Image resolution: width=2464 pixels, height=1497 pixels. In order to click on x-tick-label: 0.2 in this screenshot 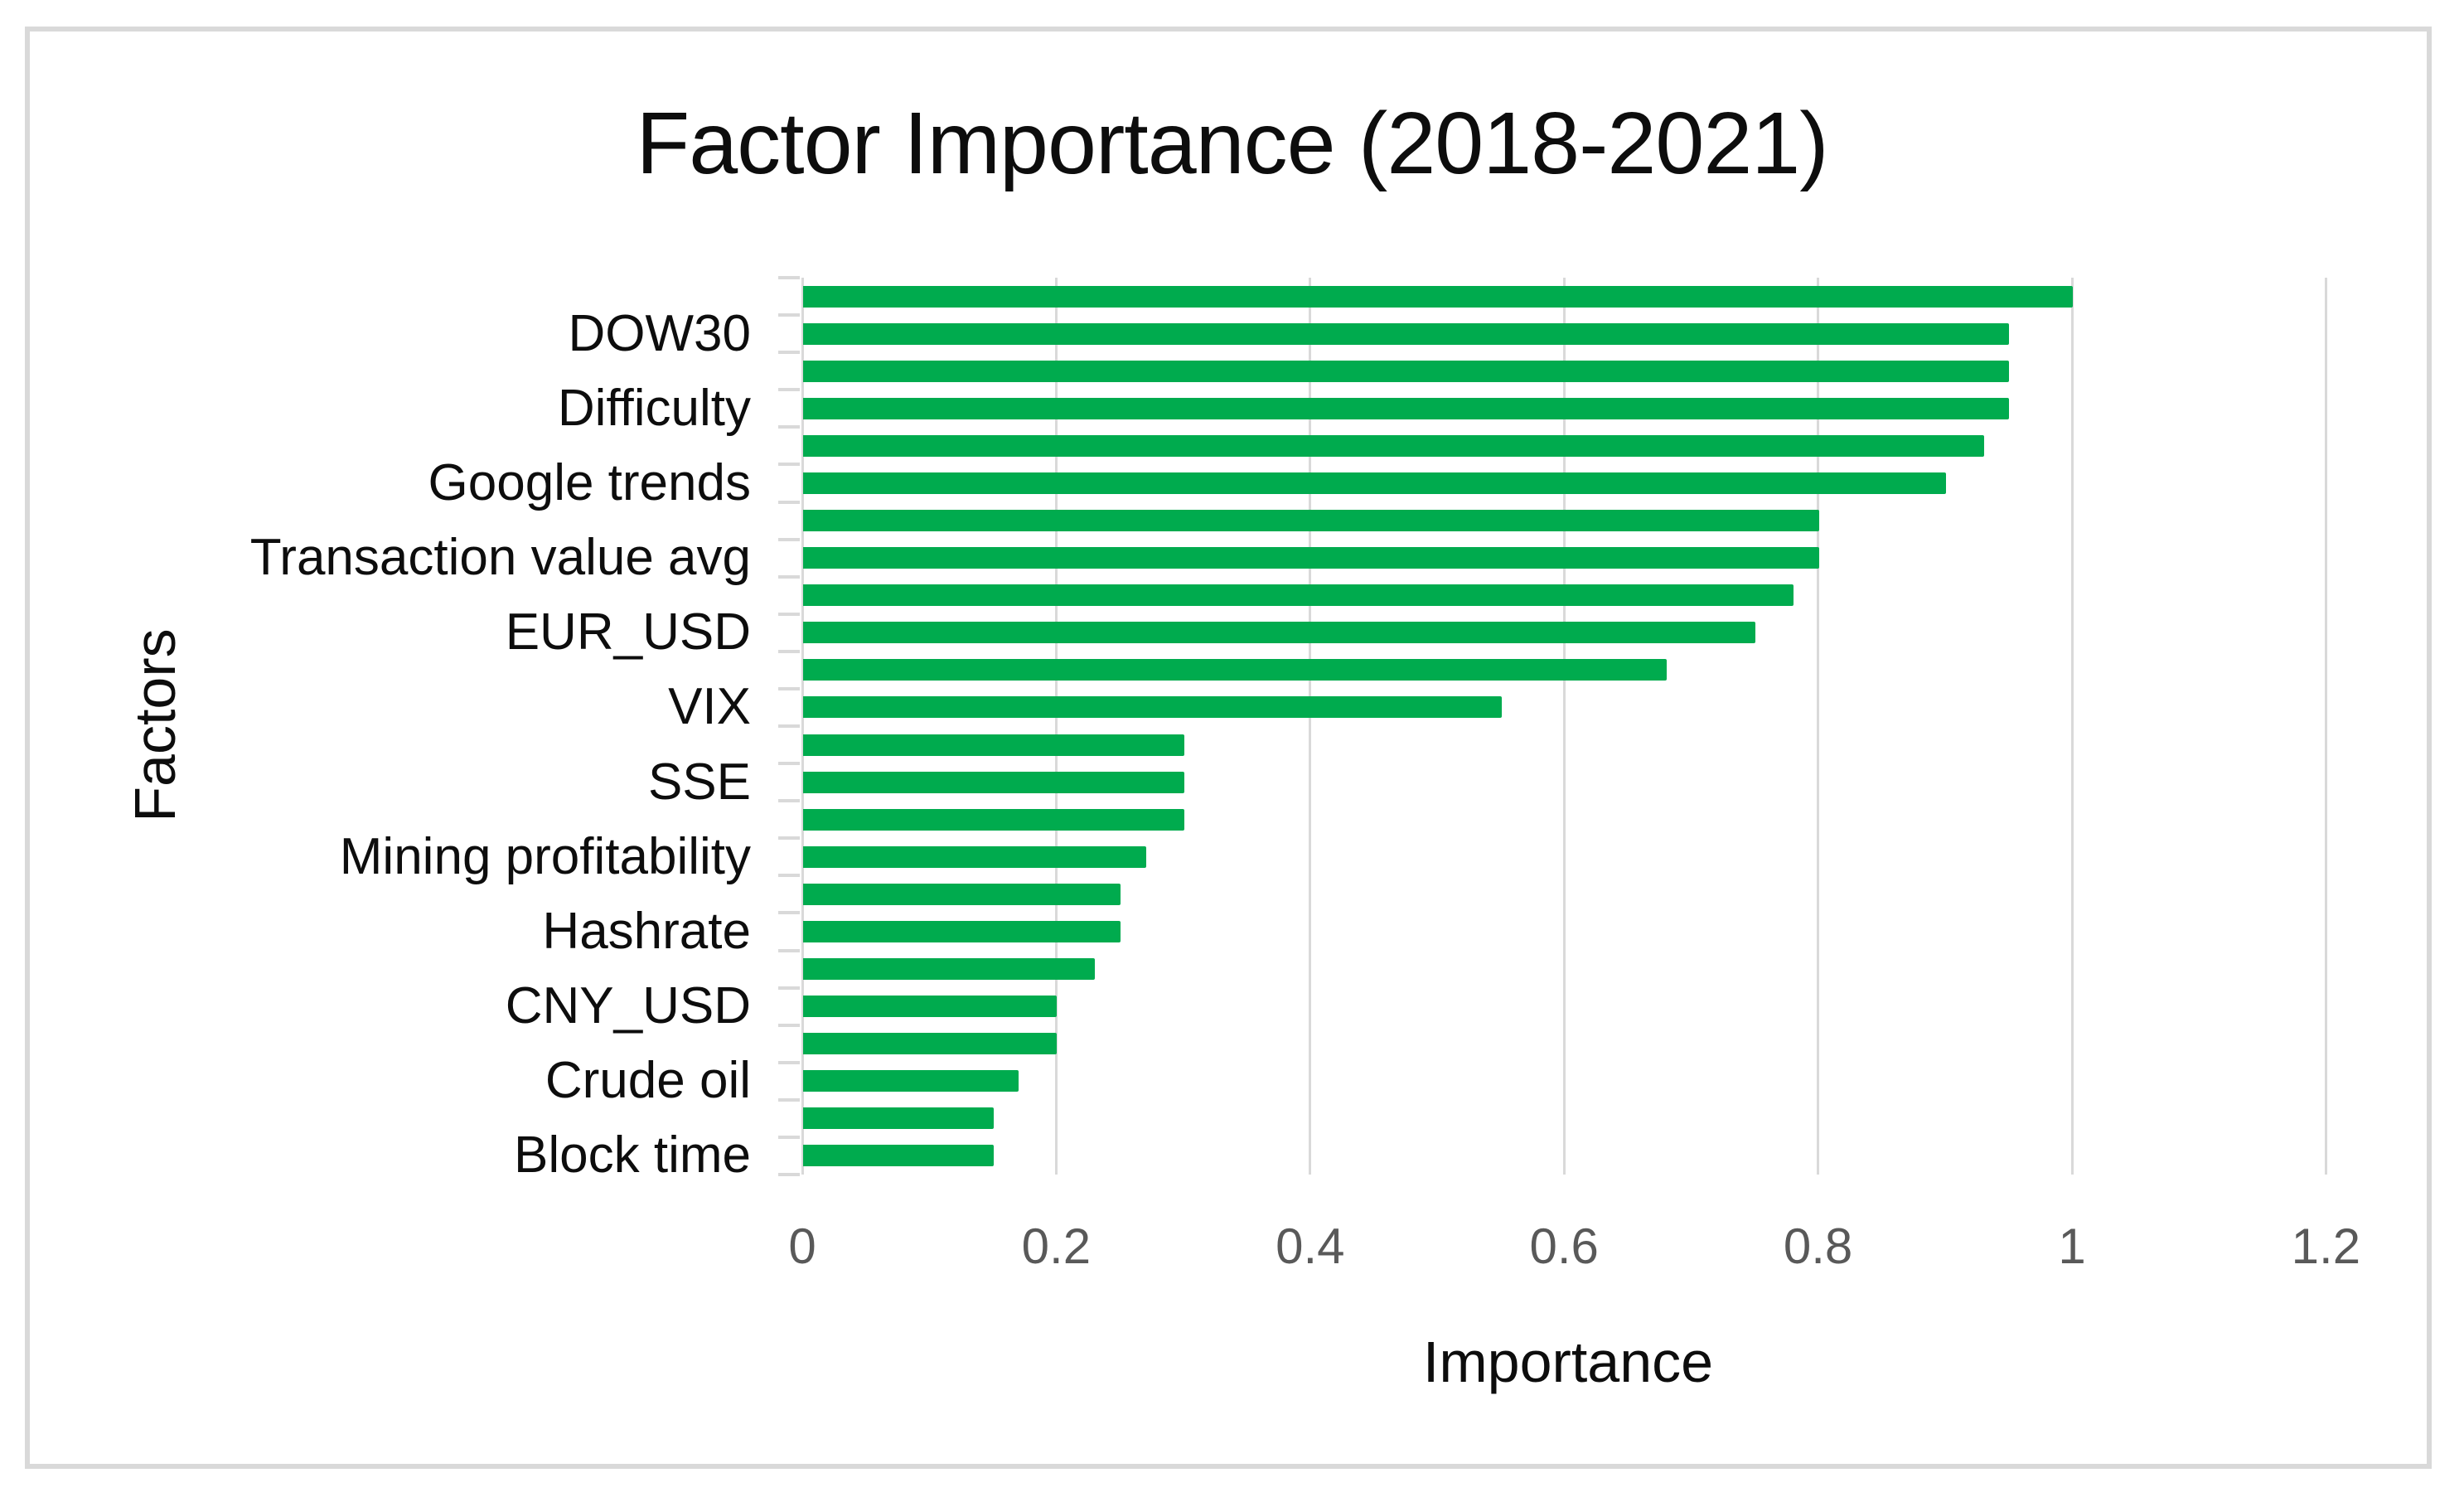, I will do `click(1056, 1246)`.